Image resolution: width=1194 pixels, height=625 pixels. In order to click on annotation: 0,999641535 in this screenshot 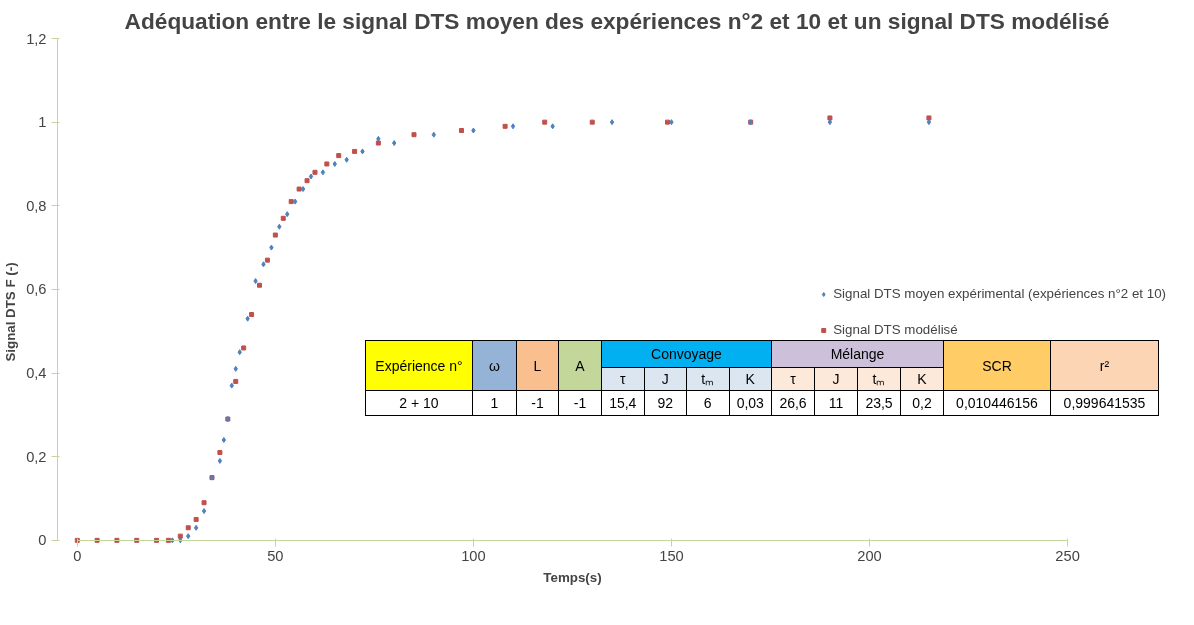, I will do `click(1104, 403)`.